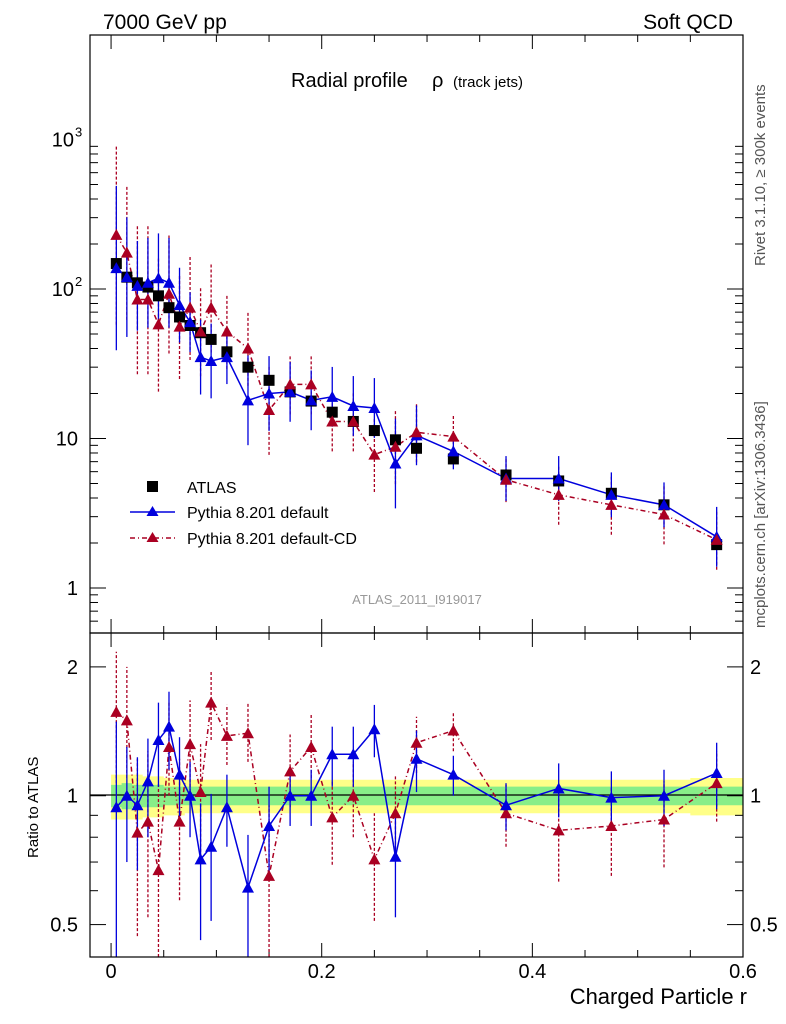 Image resolution: width=786 pixels, height=1024 pixels. Describe the element at coordinates (417, 599) in the screenshot. I see `analysis-id: ATLAS_2011_I919017` at that location.